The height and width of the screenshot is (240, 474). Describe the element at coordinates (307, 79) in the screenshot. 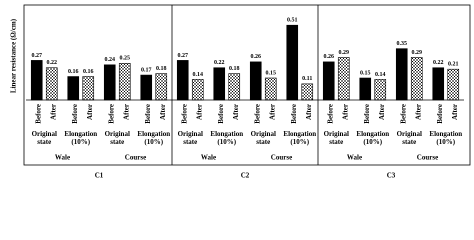

I see `value-label: 0.11` at that location.